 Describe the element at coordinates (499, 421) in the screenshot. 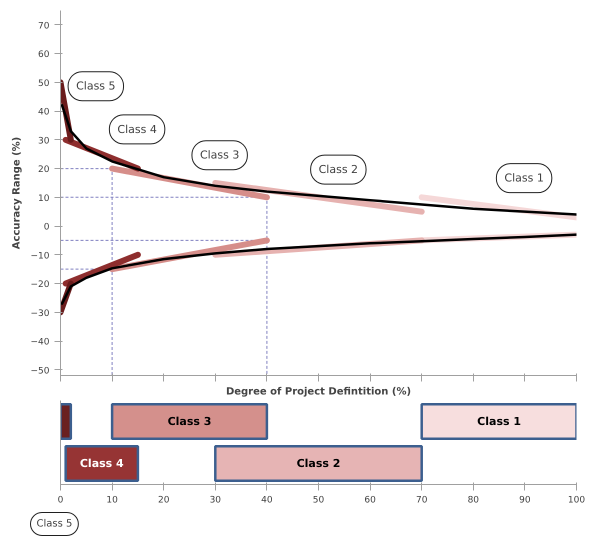

I see `data-label: Class 1` at that location.